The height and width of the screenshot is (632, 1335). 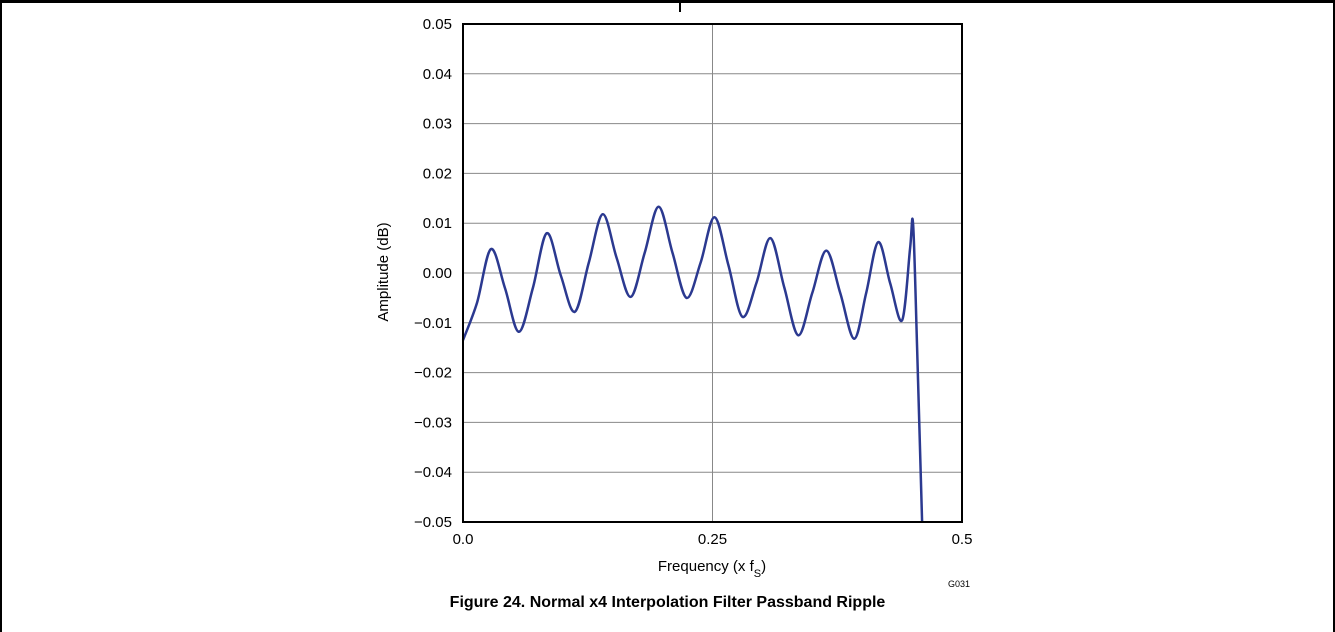 I want to click on y-tick-label: 0.04, so click(x=437, y=74).